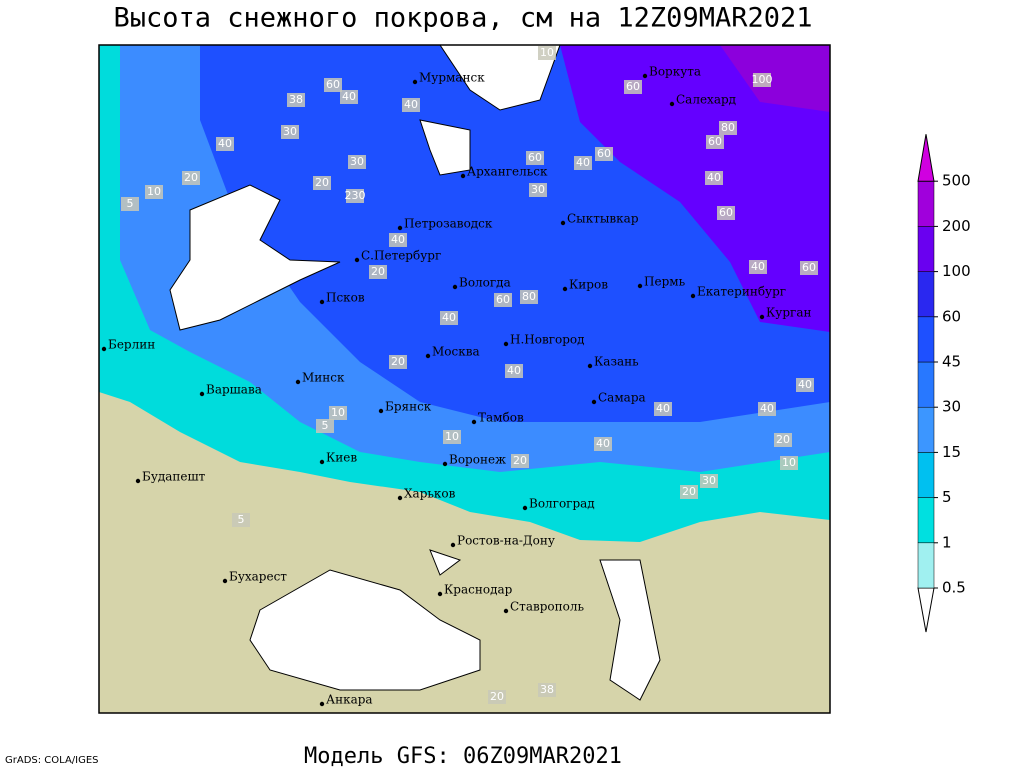 This screenshot has height=772, width=1024. What do you see at coordinates (547, 607) in the screenshot?
I see `city-label: Ставрополь` at bounding box center [547, 607].